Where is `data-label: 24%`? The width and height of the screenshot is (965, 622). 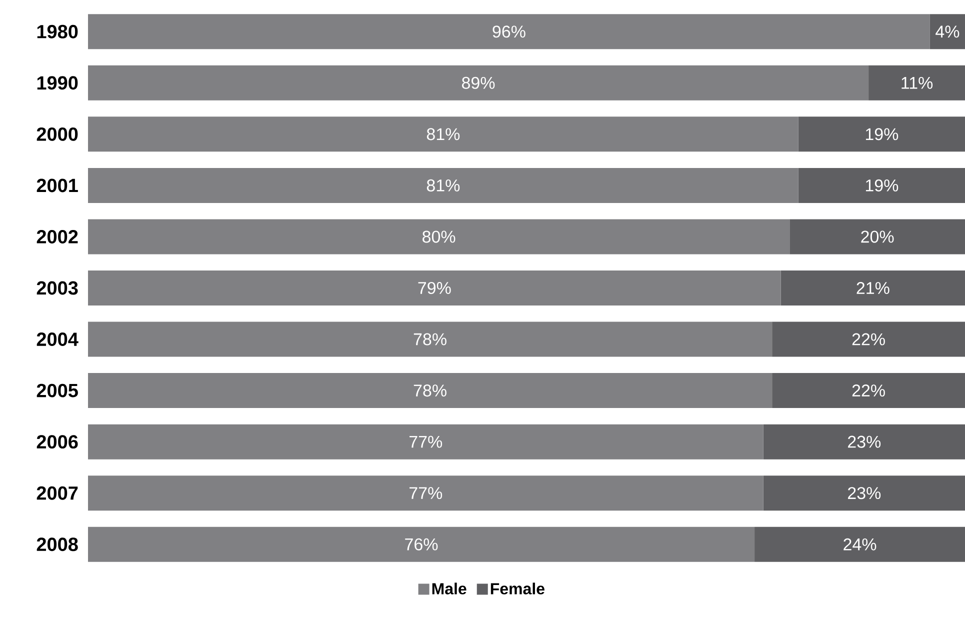
data-label: 24% is located at coordinates (860, 544).